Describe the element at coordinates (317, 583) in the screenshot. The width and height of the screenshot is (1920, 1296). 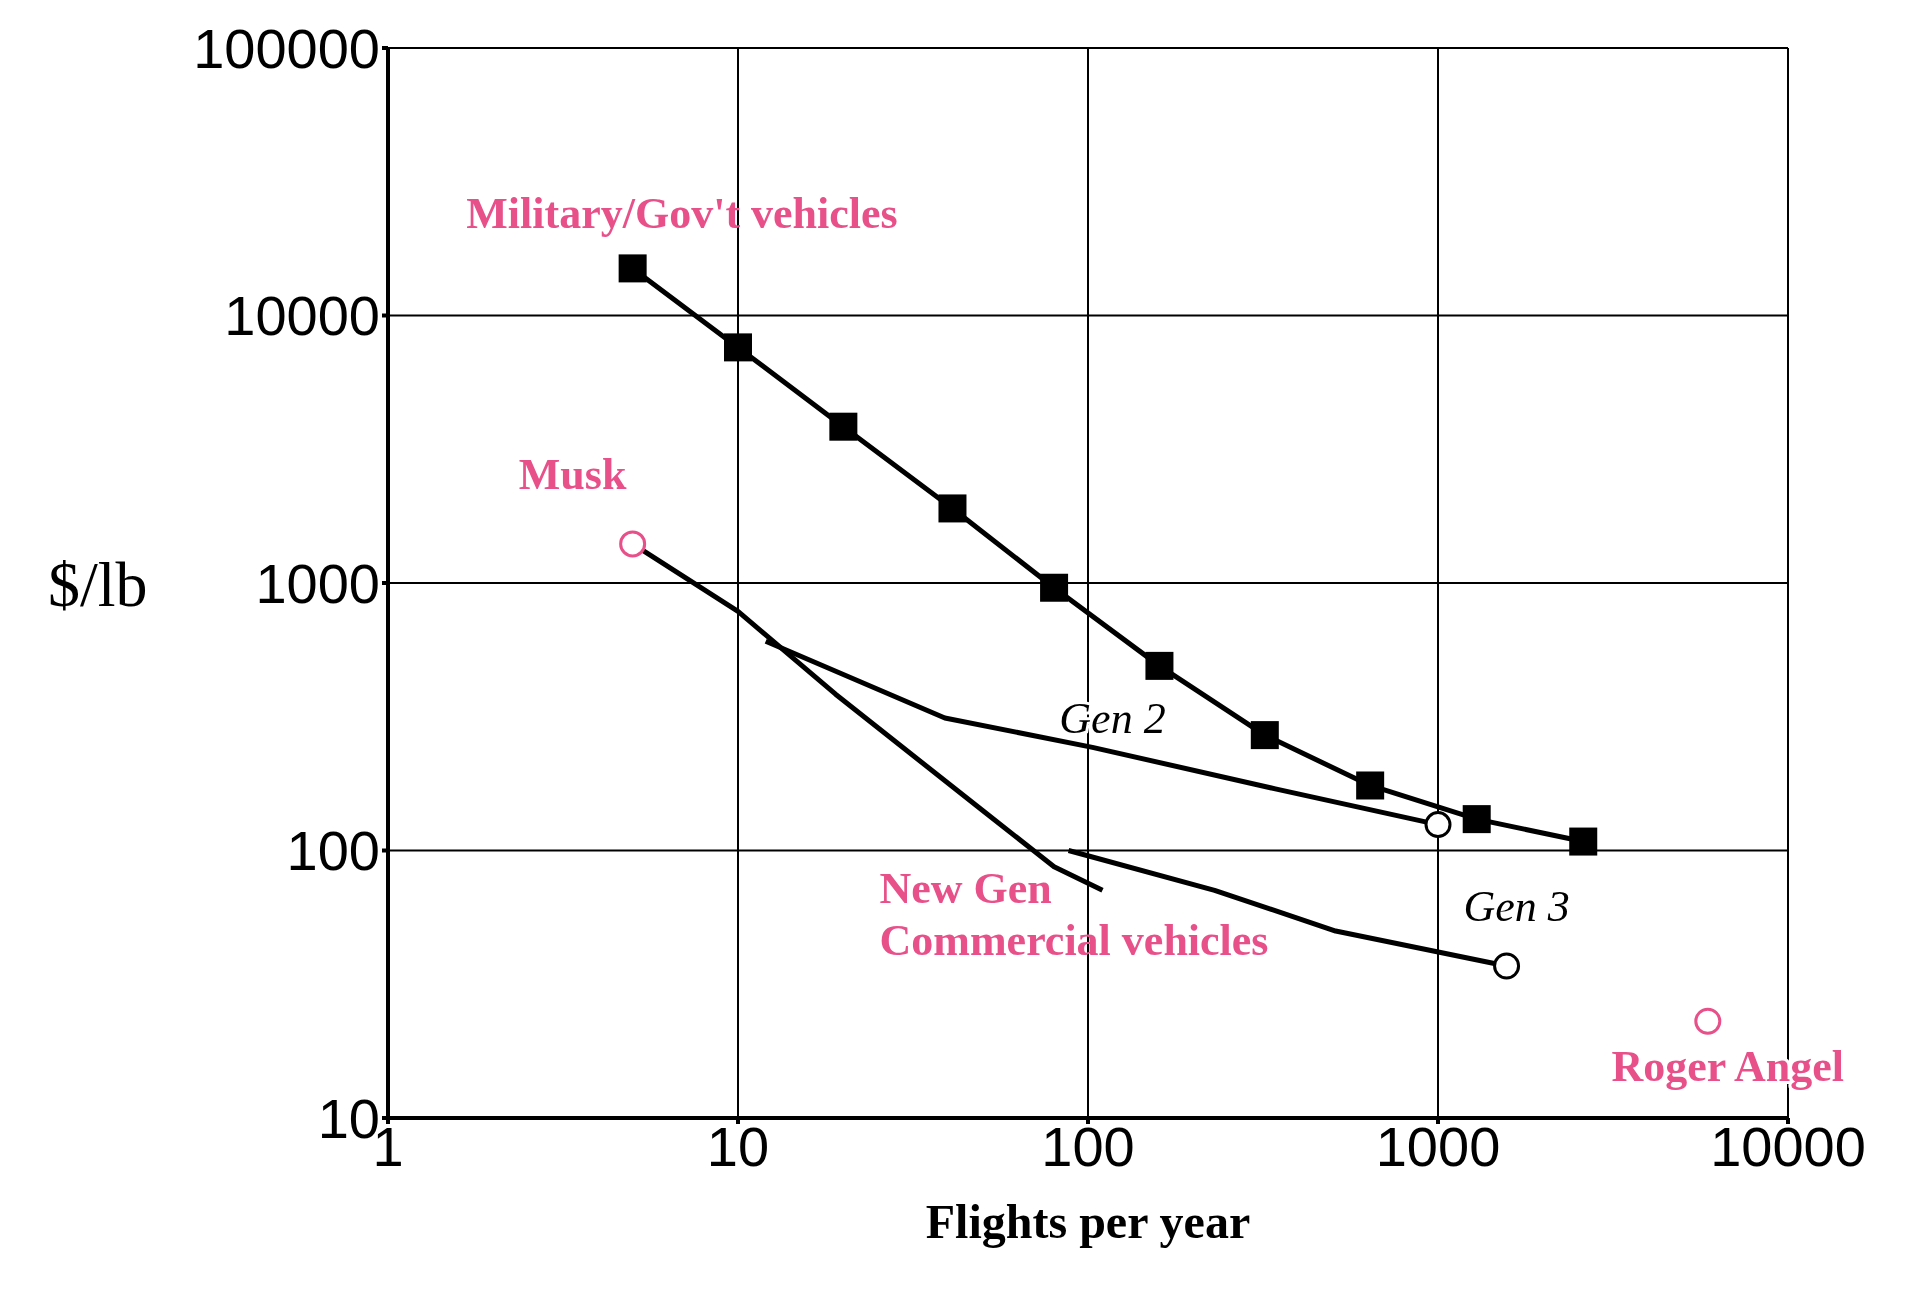
I see `y-tick-label: 1000` at that location.